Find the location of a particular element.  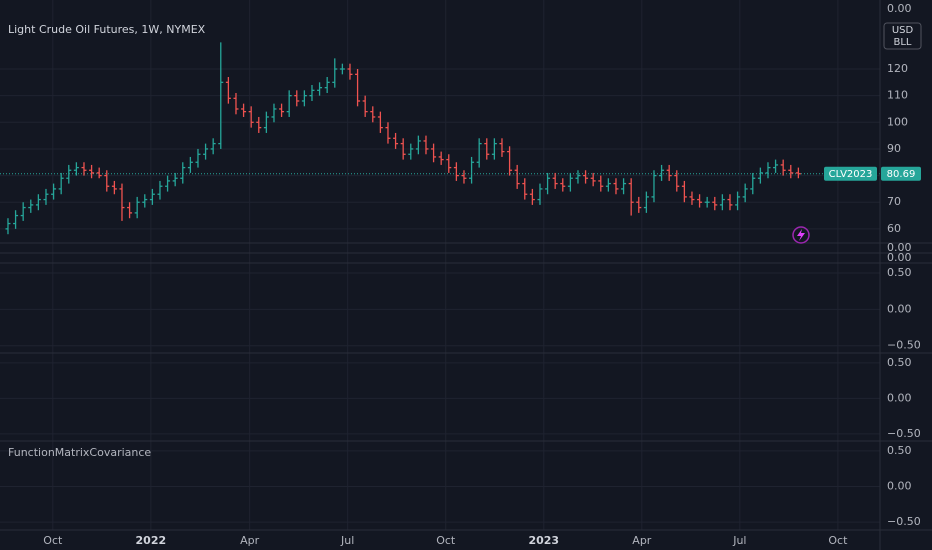

y-tick-label: 120 is located at coordinates (897, 68).